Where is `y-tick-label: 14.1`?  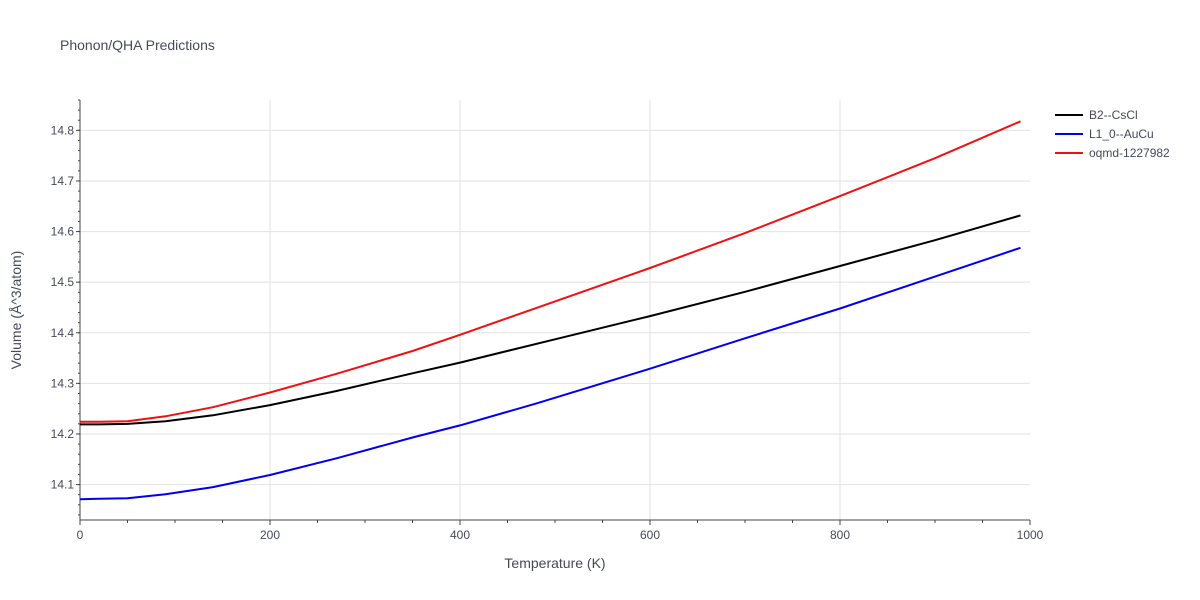 y-tick-label: 14.1 is located at coordinates (63, 485).